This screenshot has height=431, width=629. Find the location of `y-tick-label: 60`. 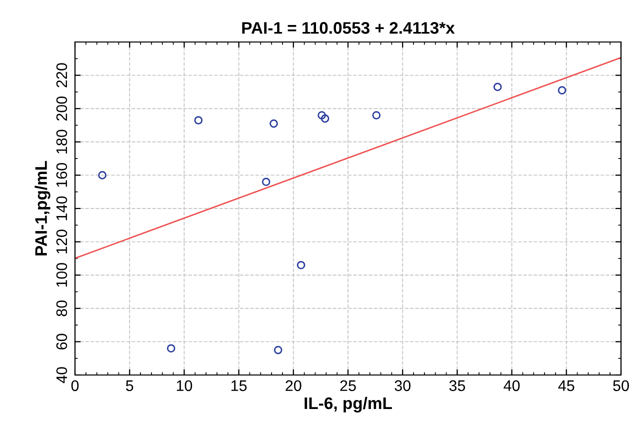

y-tick-label: 60 is located at coordinates (62, 342).